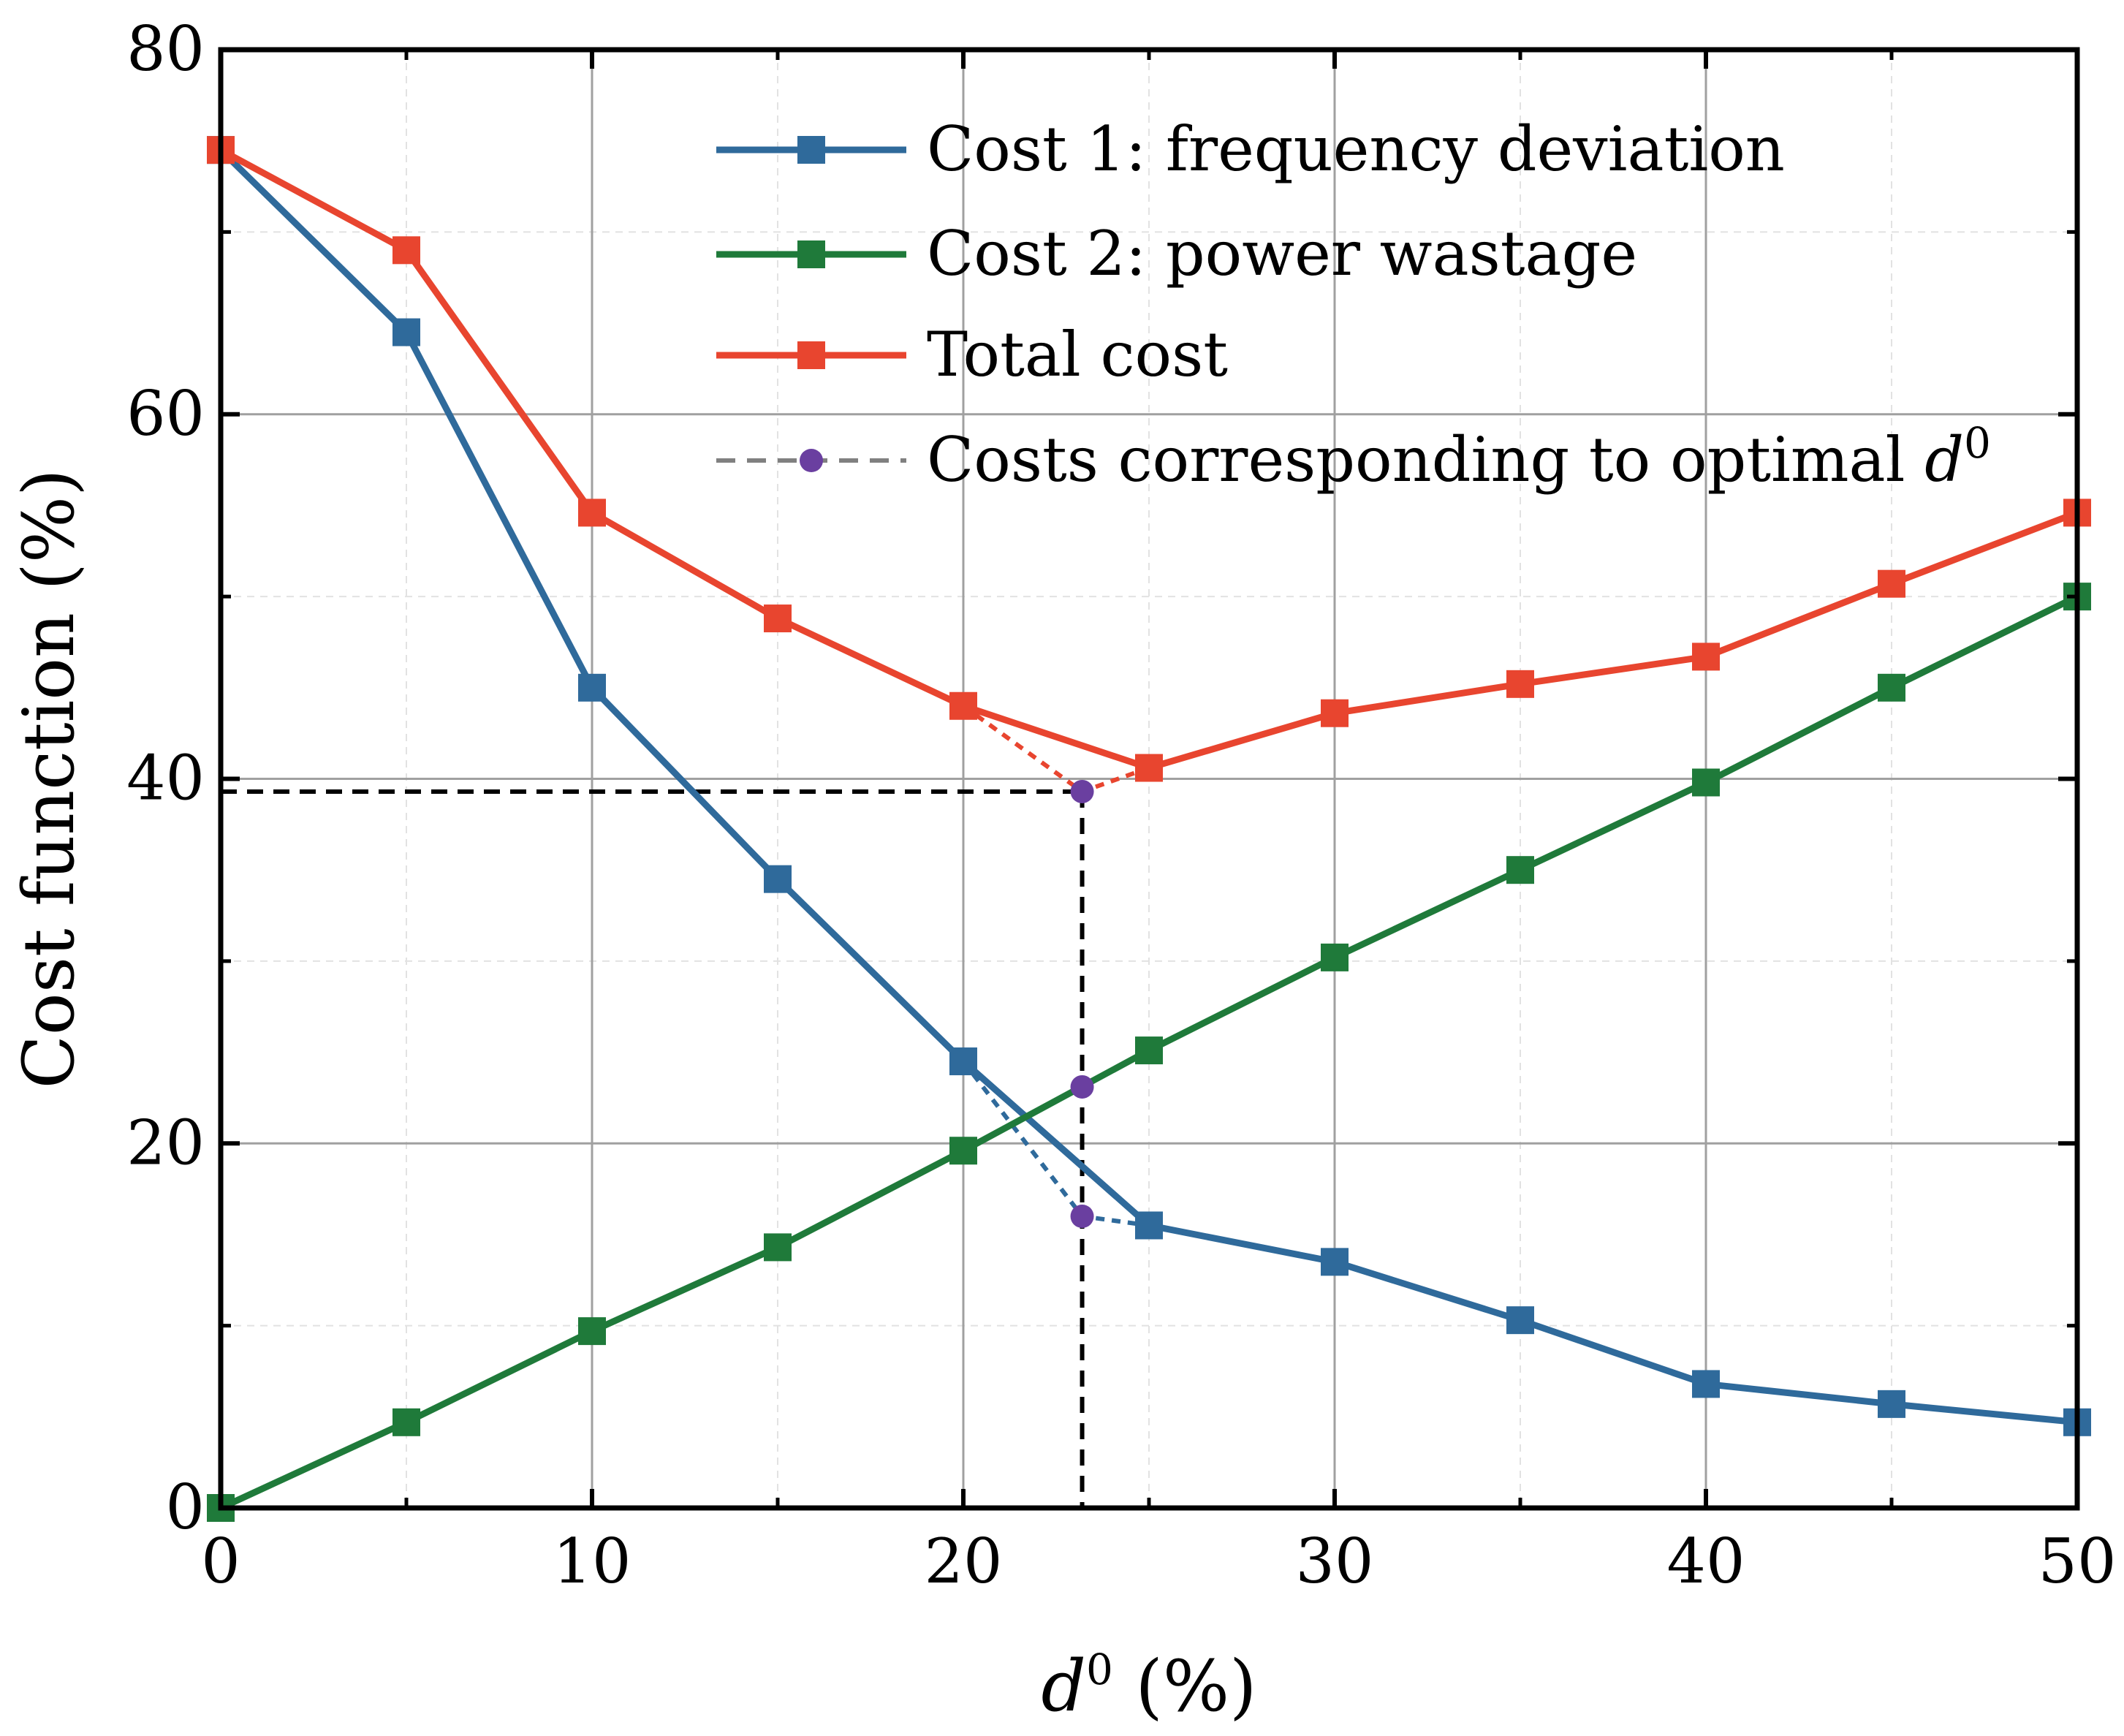 Image resolution: width=2124 pixels, height=1736 pixels. What do you see at coordinates (220, 1561) in the screenshot?
I see `x-tick-label: 0` at bounding box center [220, 1561].